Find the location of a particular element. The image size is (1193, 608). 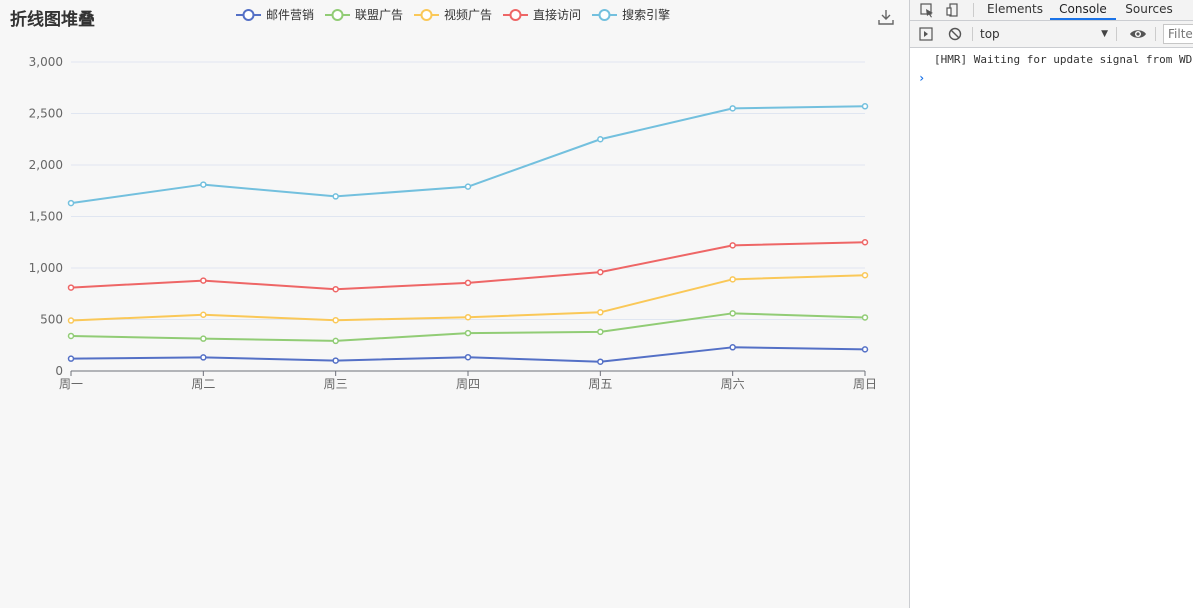

download-button is located at coordinates (886, 17).